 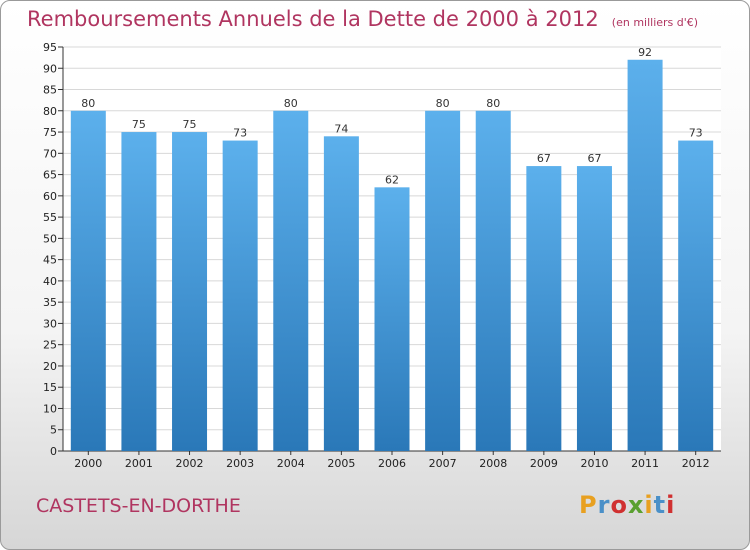 I want to click on y-tick-label: 75, so click(x=50, y=132).